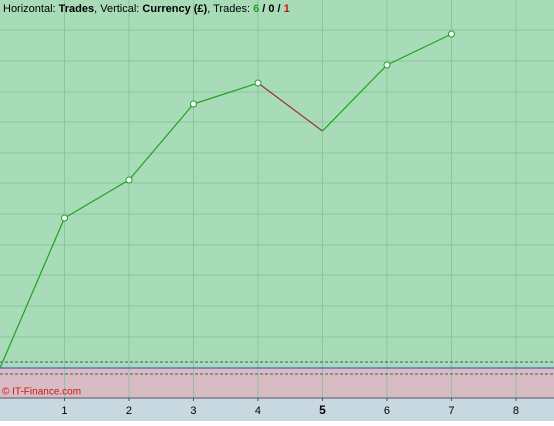  Describe the element at coordinates (118, 9) in the screenshot. I see `title-part: , Vertical:` at that location.